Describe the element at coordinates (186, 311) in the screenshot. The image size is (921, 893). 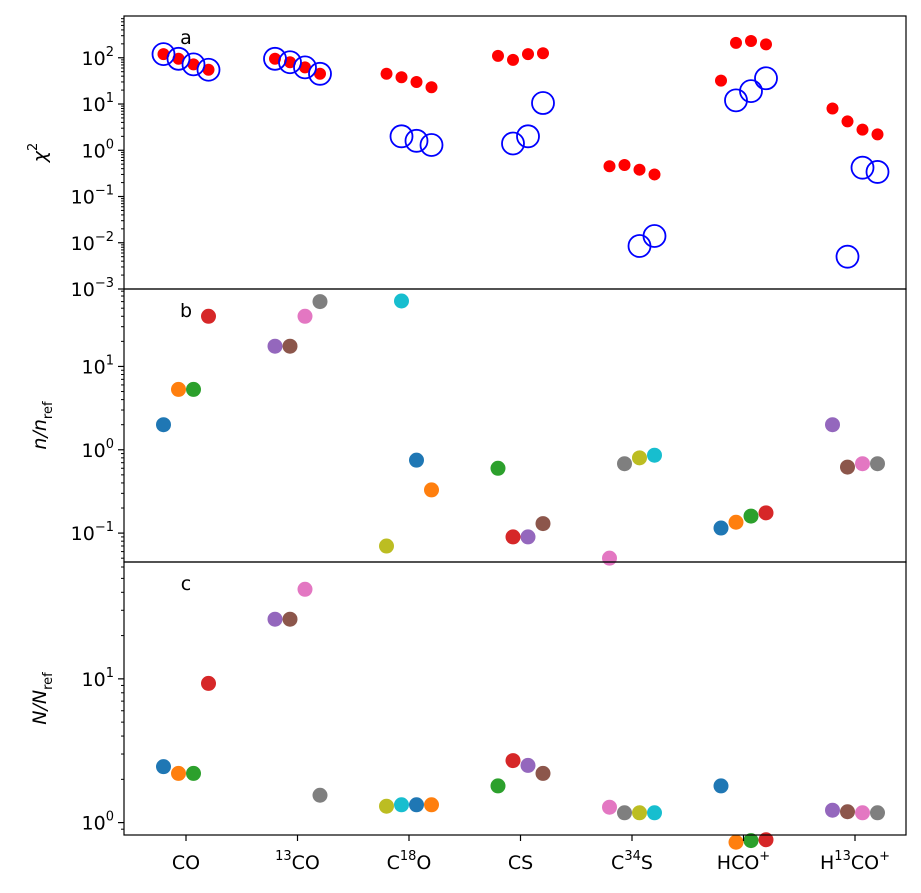
I see `panel-letter-b: b` at that location.